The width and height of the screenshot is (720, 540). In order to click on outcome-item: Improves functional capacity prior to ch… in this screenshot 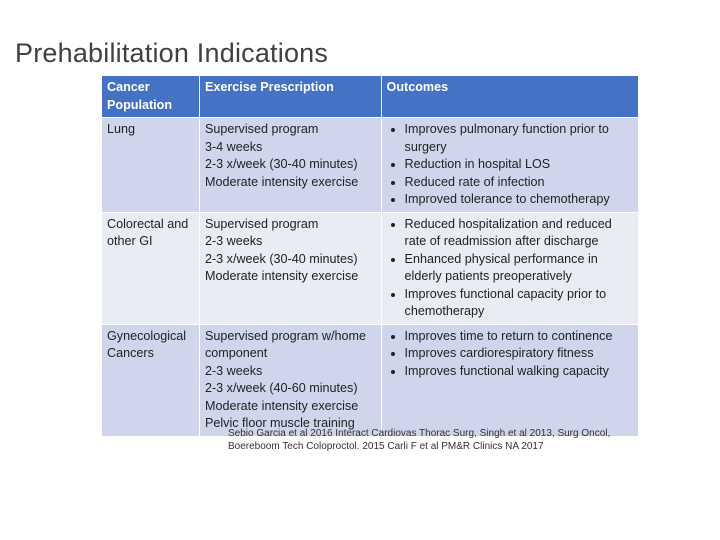, I will do `click(519, 303)`.